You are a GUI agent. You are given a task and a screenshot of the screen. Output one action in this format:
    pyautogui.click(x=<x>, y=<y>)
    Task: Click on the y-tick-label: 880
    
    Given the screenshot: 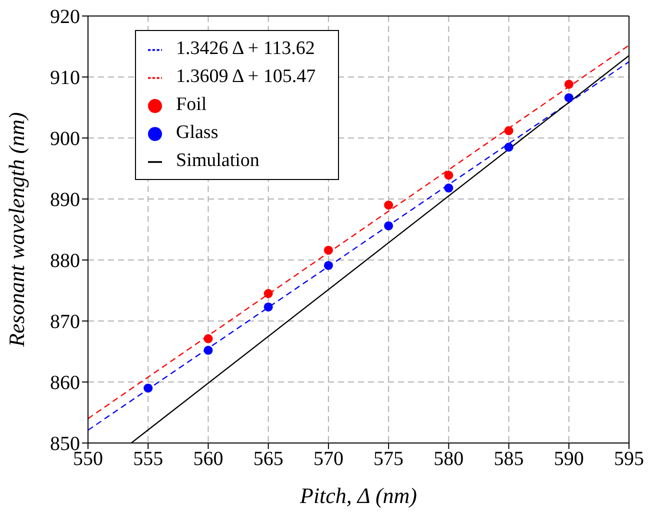 What is the action you would take?
    pyautogui.click(x=65, y=261)
    